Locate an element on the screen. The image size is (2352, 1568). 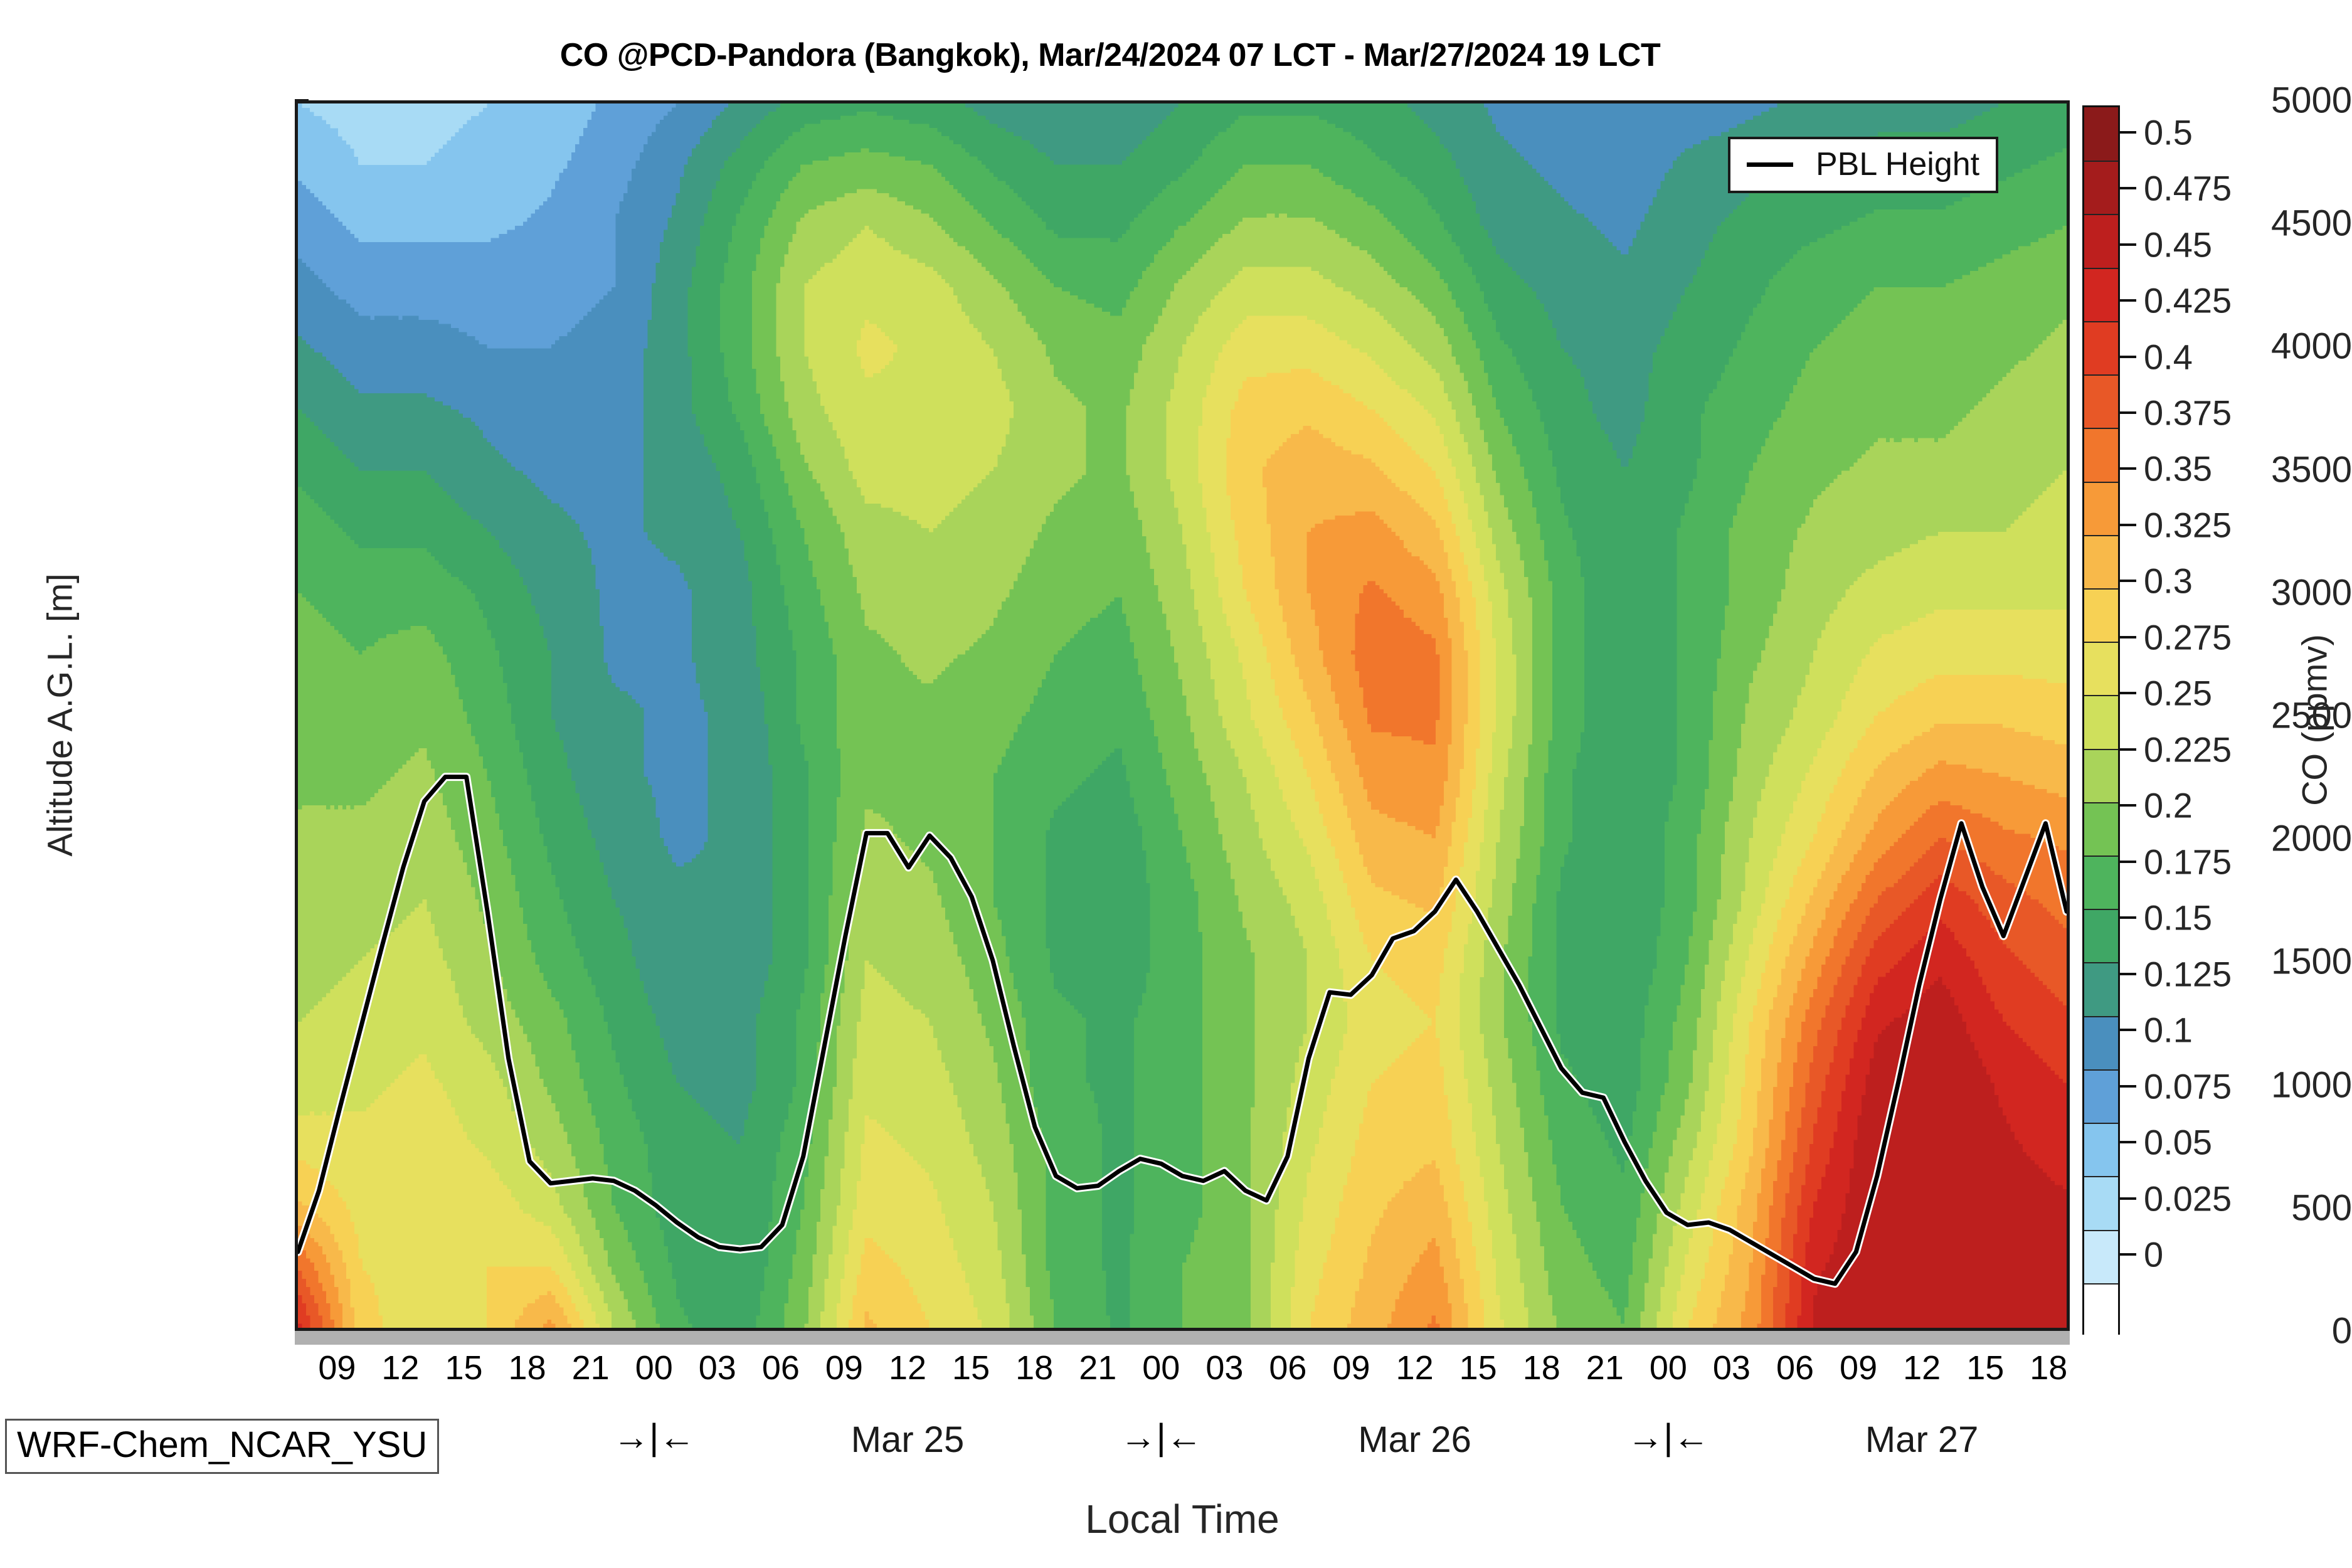
y-tick-label: 4500 is located at coordinates (2217, 224).